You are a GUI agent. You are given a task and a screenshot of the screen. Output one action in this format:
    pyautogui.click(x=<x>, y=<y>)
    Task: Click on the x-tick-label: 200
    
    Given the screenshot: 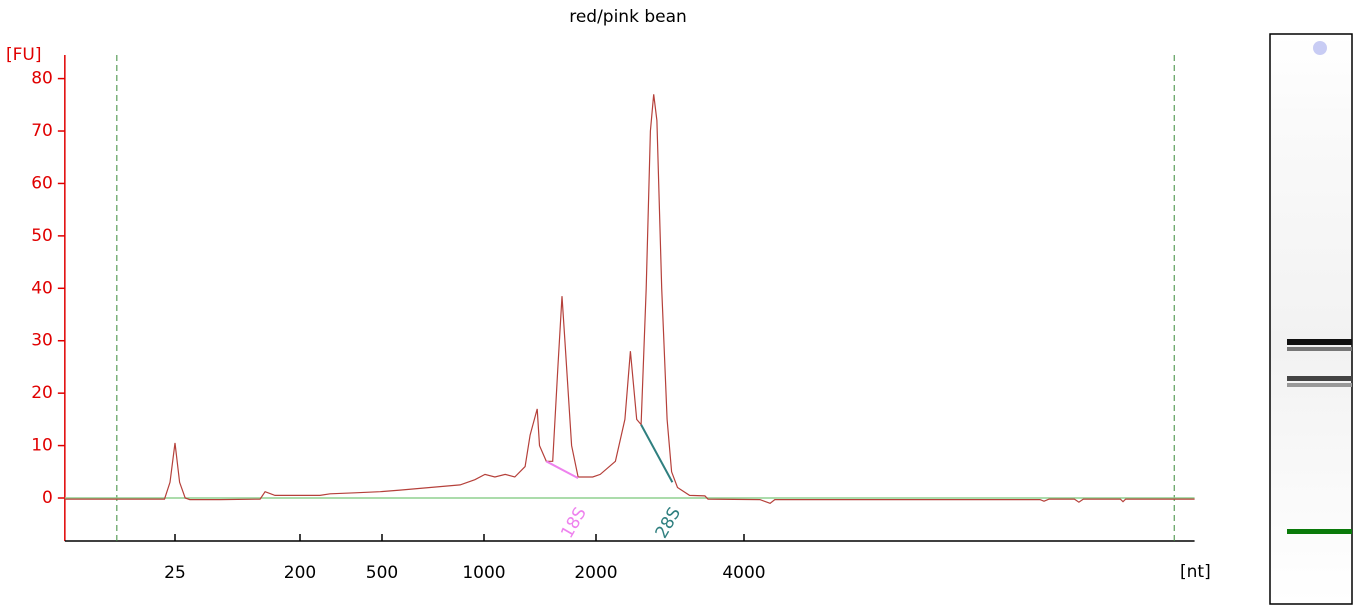 What is the action you would take?
    pyautogui.click(x=300, y=573)
    